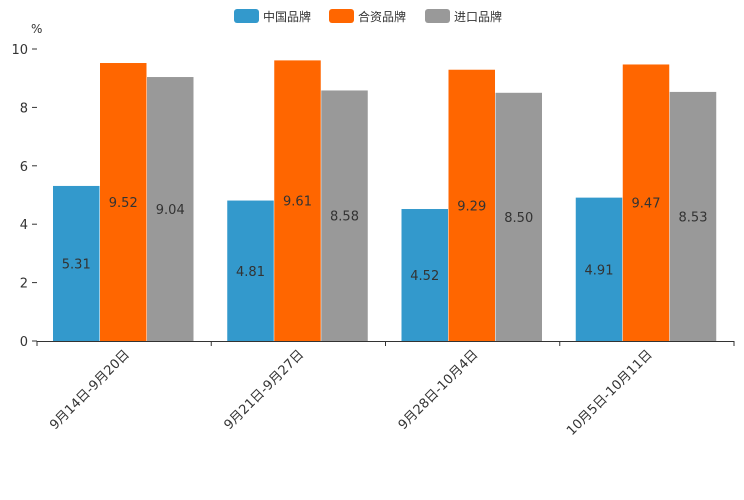  Describe the element at coordinates (610, 393) in the screenshot. I see `x-tick-label: 10月5日-10月11日` at that location.